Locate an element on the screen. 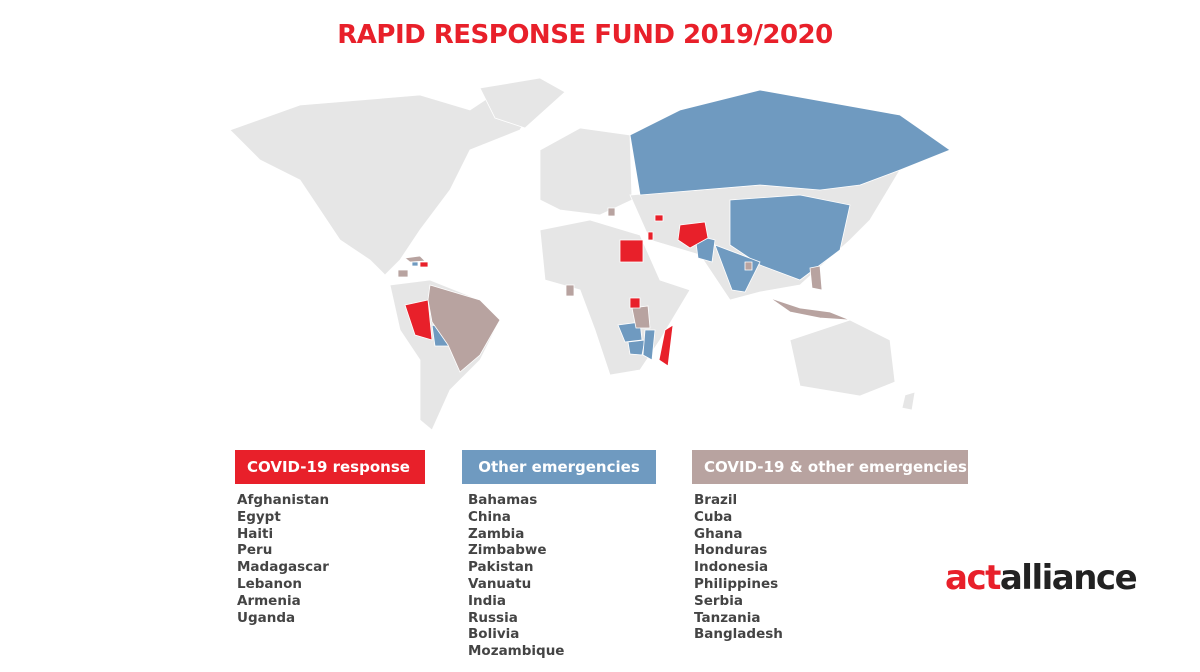 Image resolution: width=1200 pixels, height=672 pixels. country: Cuba is located at coordinates (713, 516).